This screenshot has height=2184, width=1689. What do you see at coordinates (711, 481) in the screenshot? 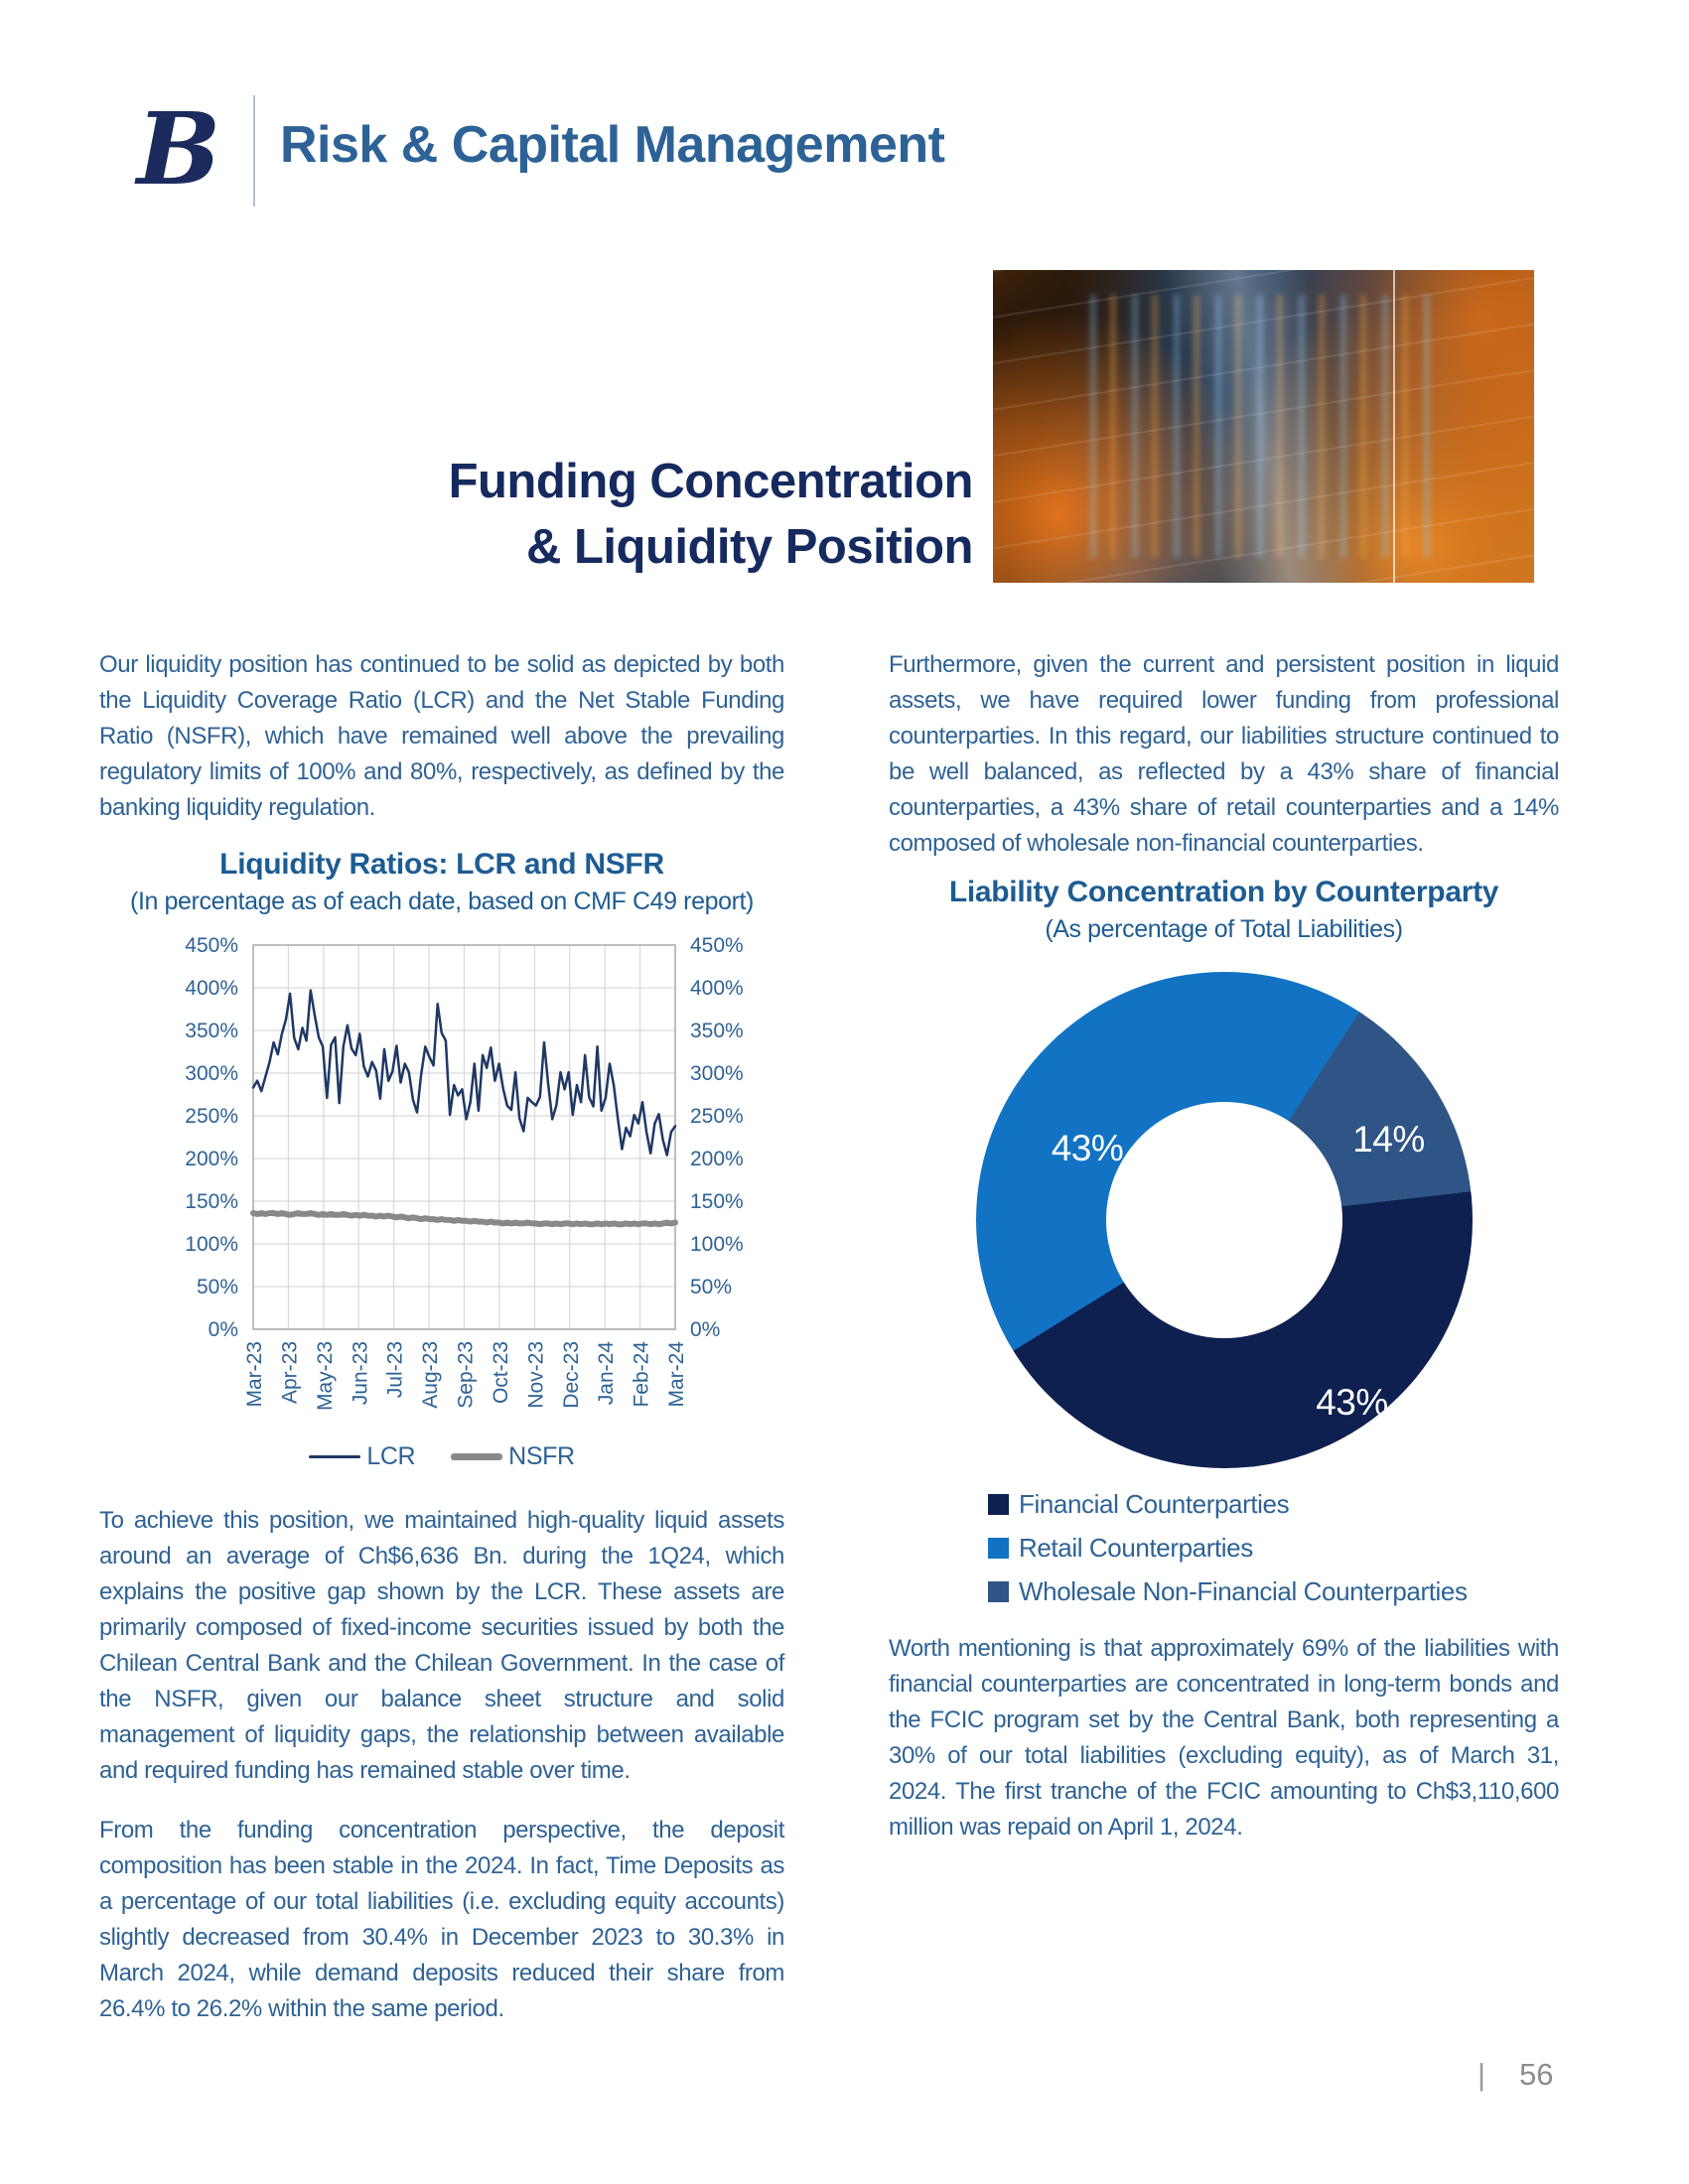
I see `section-title-line1: Funding Concentration` at bounding box center [711, 481].